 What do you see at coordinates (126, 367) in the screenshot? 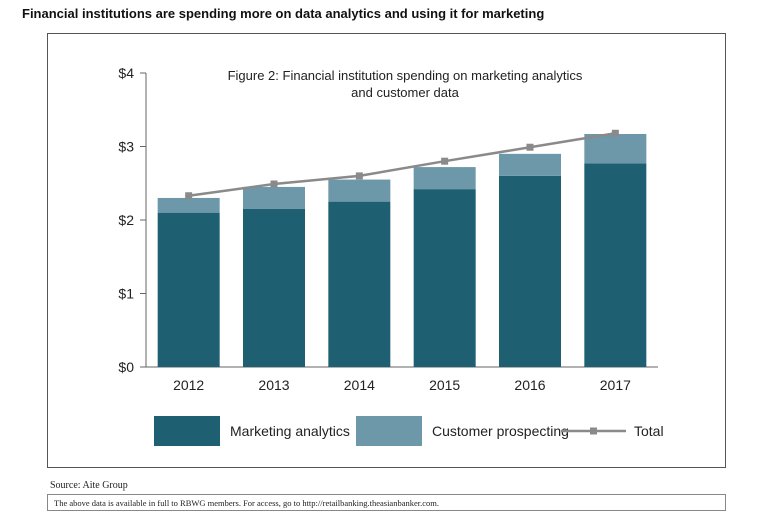
I see `y-tick-label: $0` at bounding box center [126, 367].